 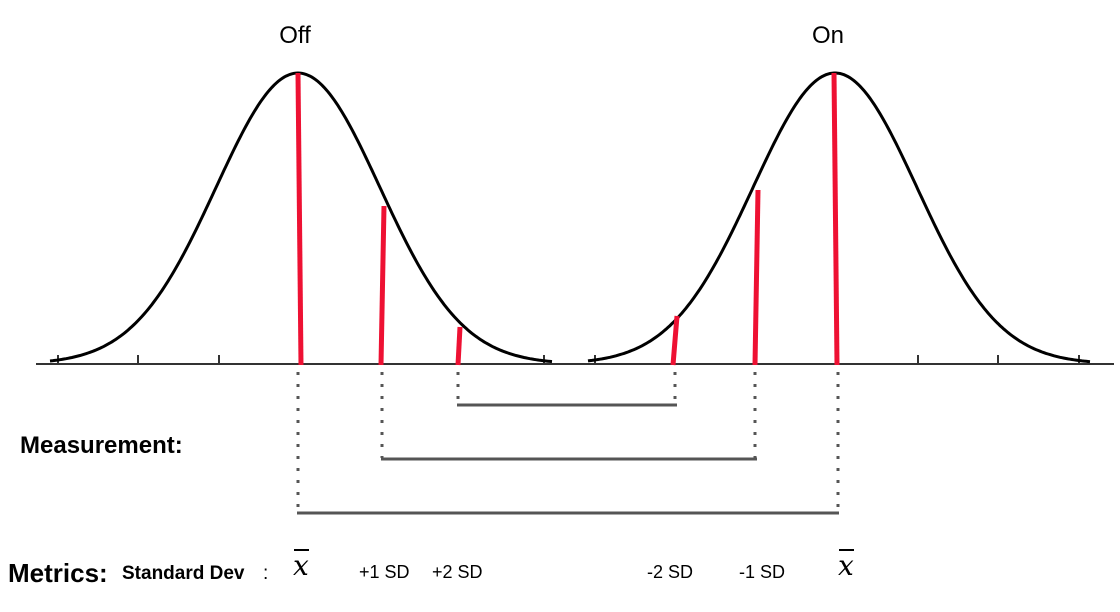 I want to click on standard-dev-label: Standard Dev, so click(x=183, y=573).